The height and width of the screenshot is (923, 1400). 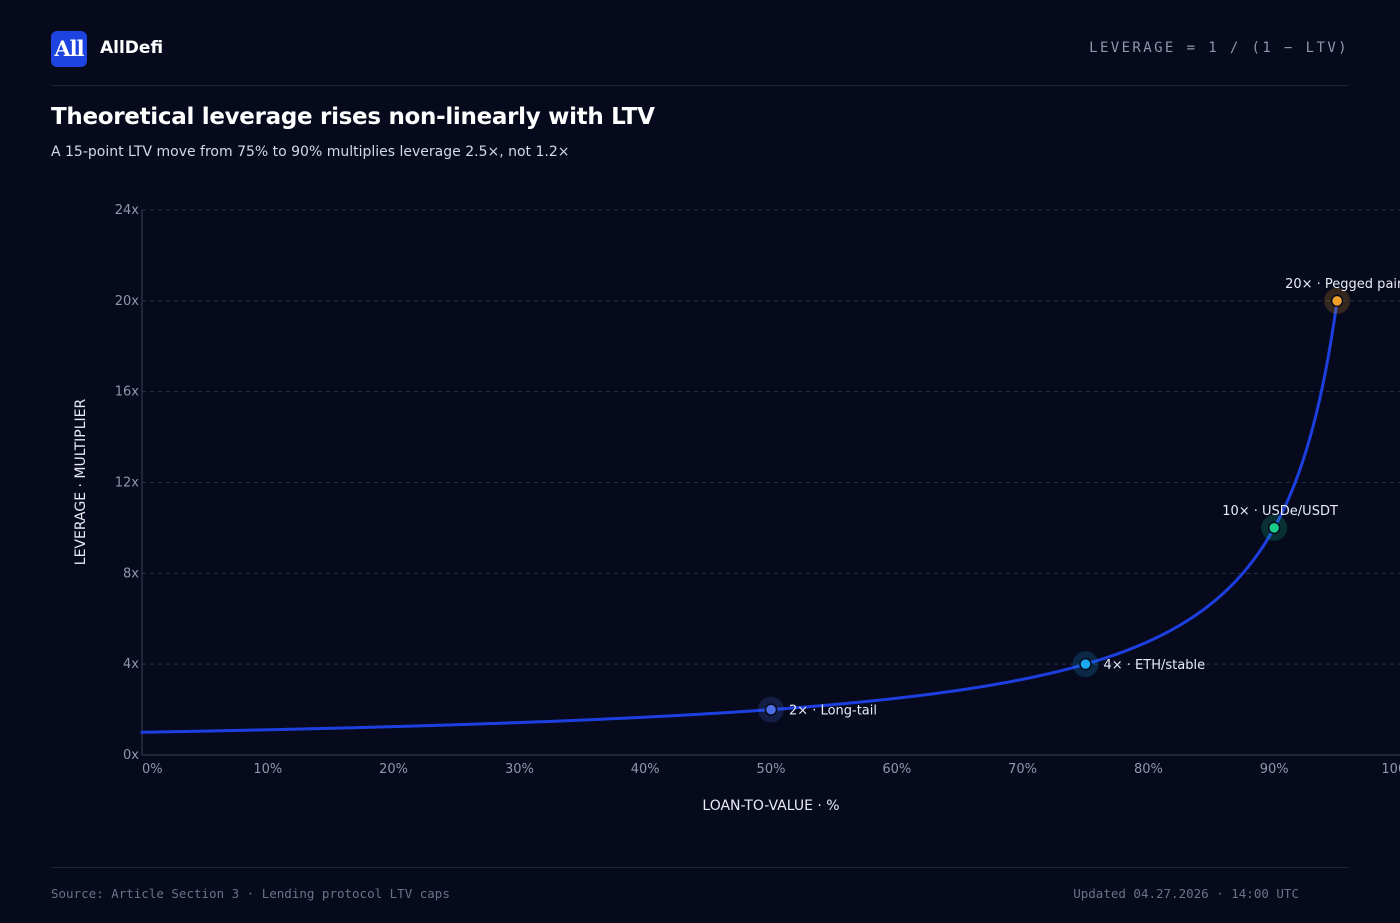 What do you see at coordinates (1274, 769) in the screenshot?
I see `x-tick-label: 90%` at bounding box center [1274, 769].